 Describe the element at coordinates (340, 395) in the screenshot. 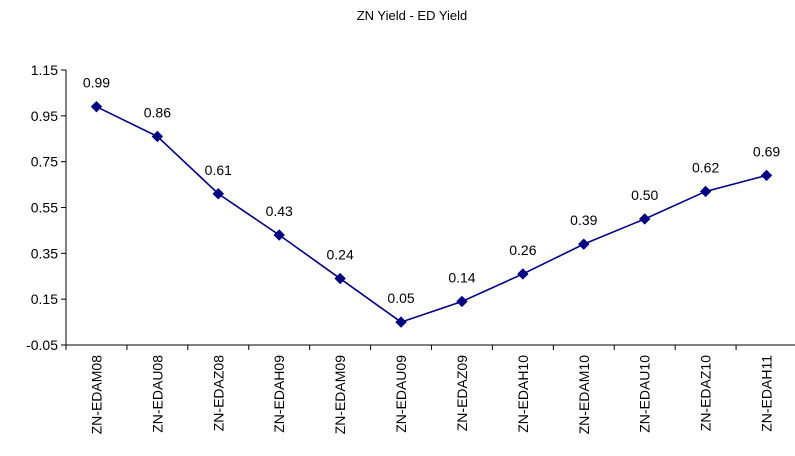

I see `x-category-label: ZN-EDAM09` at that location.